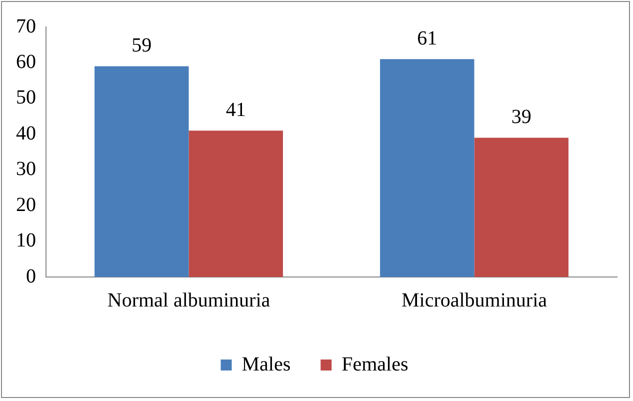 Image resolution: width=633 pixels, height=401 pixels. I want to click on legend-label: Males, so click(266, 364).